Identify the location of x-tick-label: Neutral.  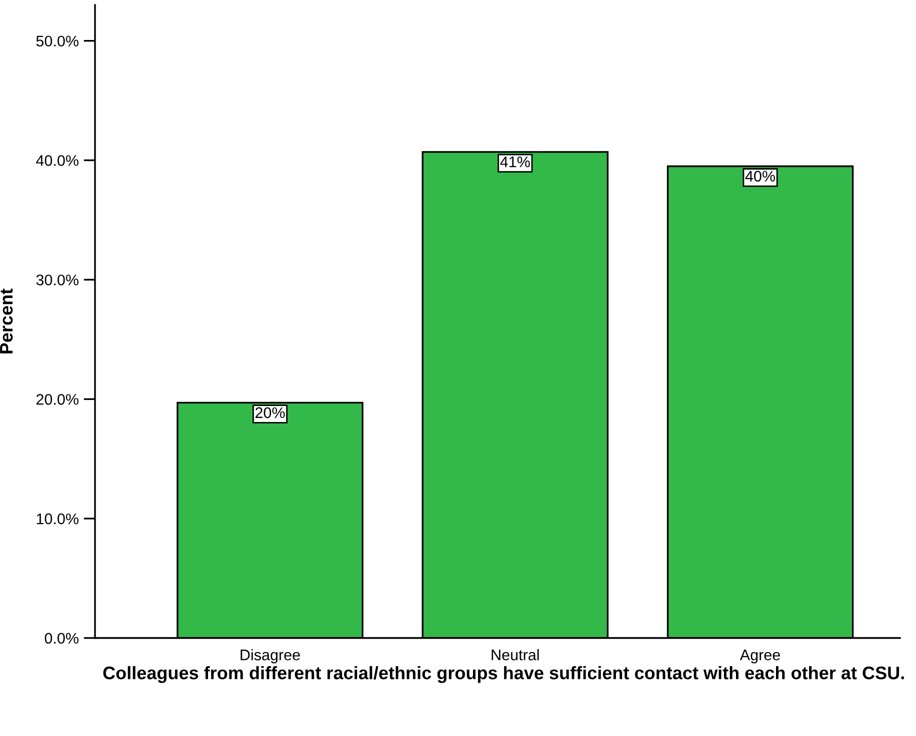
(515, 654).